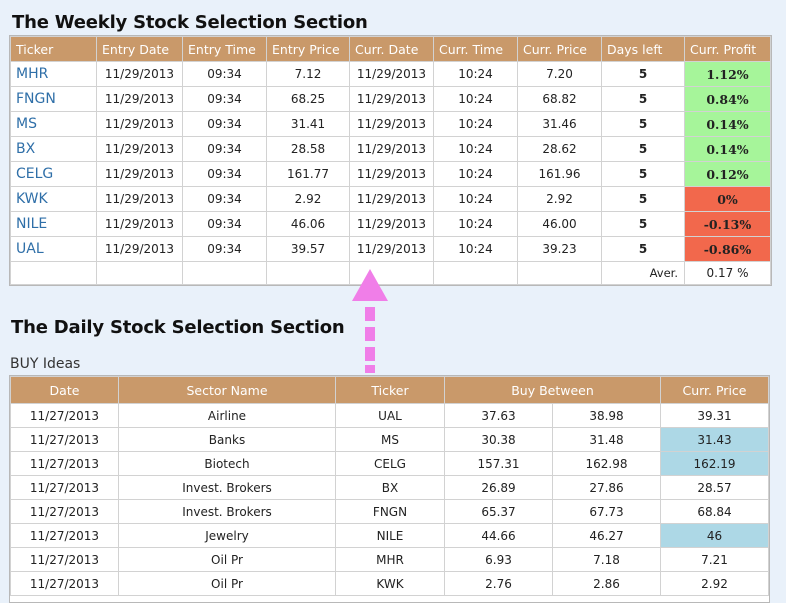 This screenshot has height=603, width=786. What do you see at coordinates (606, 535) in the screenshot?
I see `buy-high-cell: 46.27` at bounding box center [606, 535].